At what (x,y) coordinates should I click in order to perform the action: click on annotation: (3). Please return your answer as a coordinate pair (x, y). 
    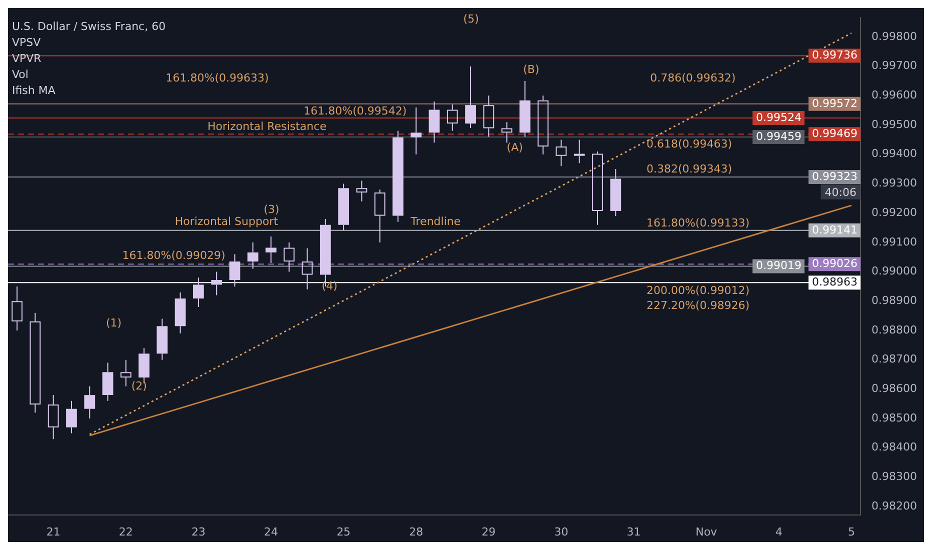
    Looking at the image, I should click on (272, 209).